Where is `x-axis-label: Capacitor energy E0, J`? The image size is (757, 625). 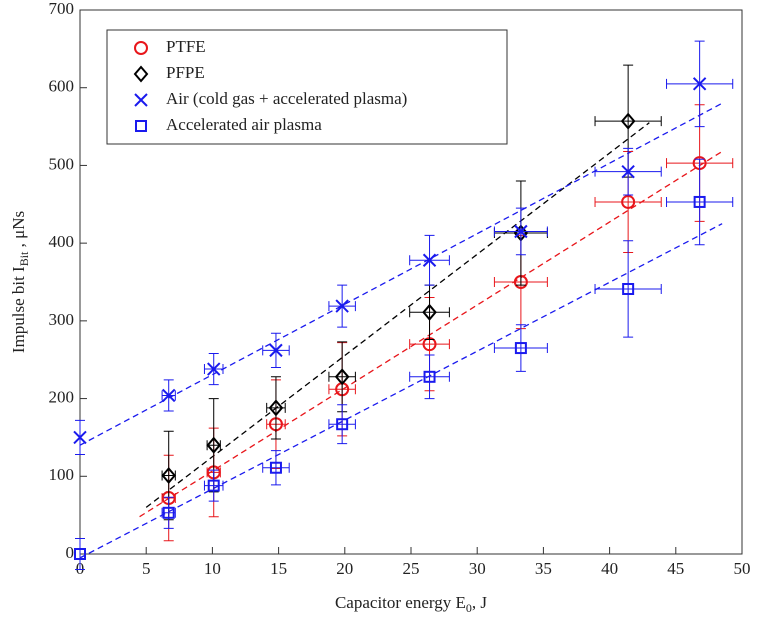
x-axis-label: Capacitor energy E0, J is located at coordinates (411, 604).